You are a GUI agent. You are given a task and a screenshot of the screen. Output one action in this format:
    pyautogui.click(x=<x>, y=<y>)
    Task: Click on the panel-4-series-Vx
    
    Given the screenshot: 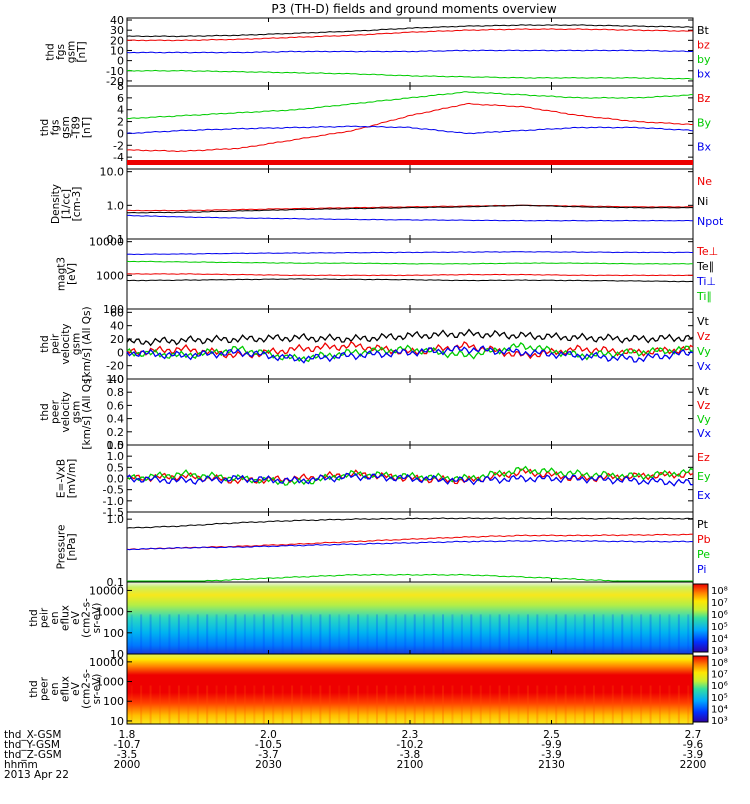 What is the action you would take?
    pyautogui.click(x=410, y=354)
    